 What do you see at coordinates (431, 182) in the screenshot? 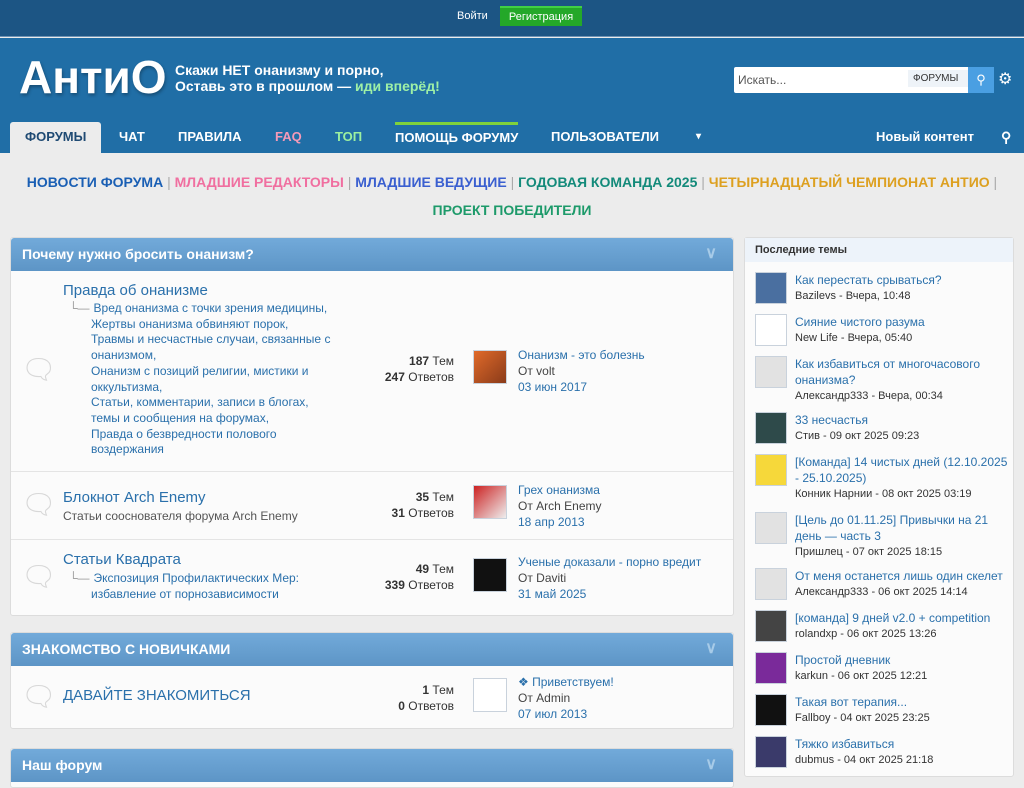
I see `link-junior-hosts: МЛАДШИЕ ВЕДУЩИЕ` at bounding box center [431, 182].